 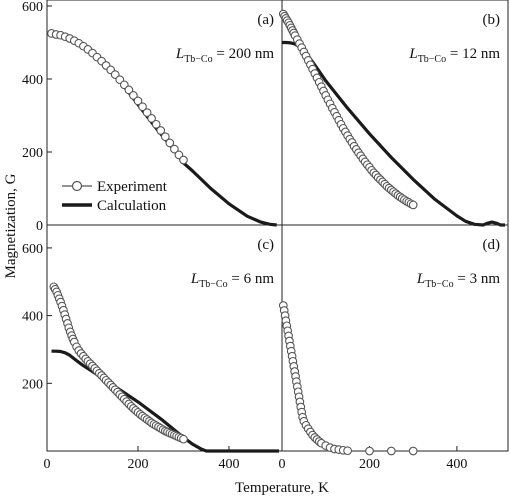 I want to click on panel-label: (b), so click(x=492, y=20).